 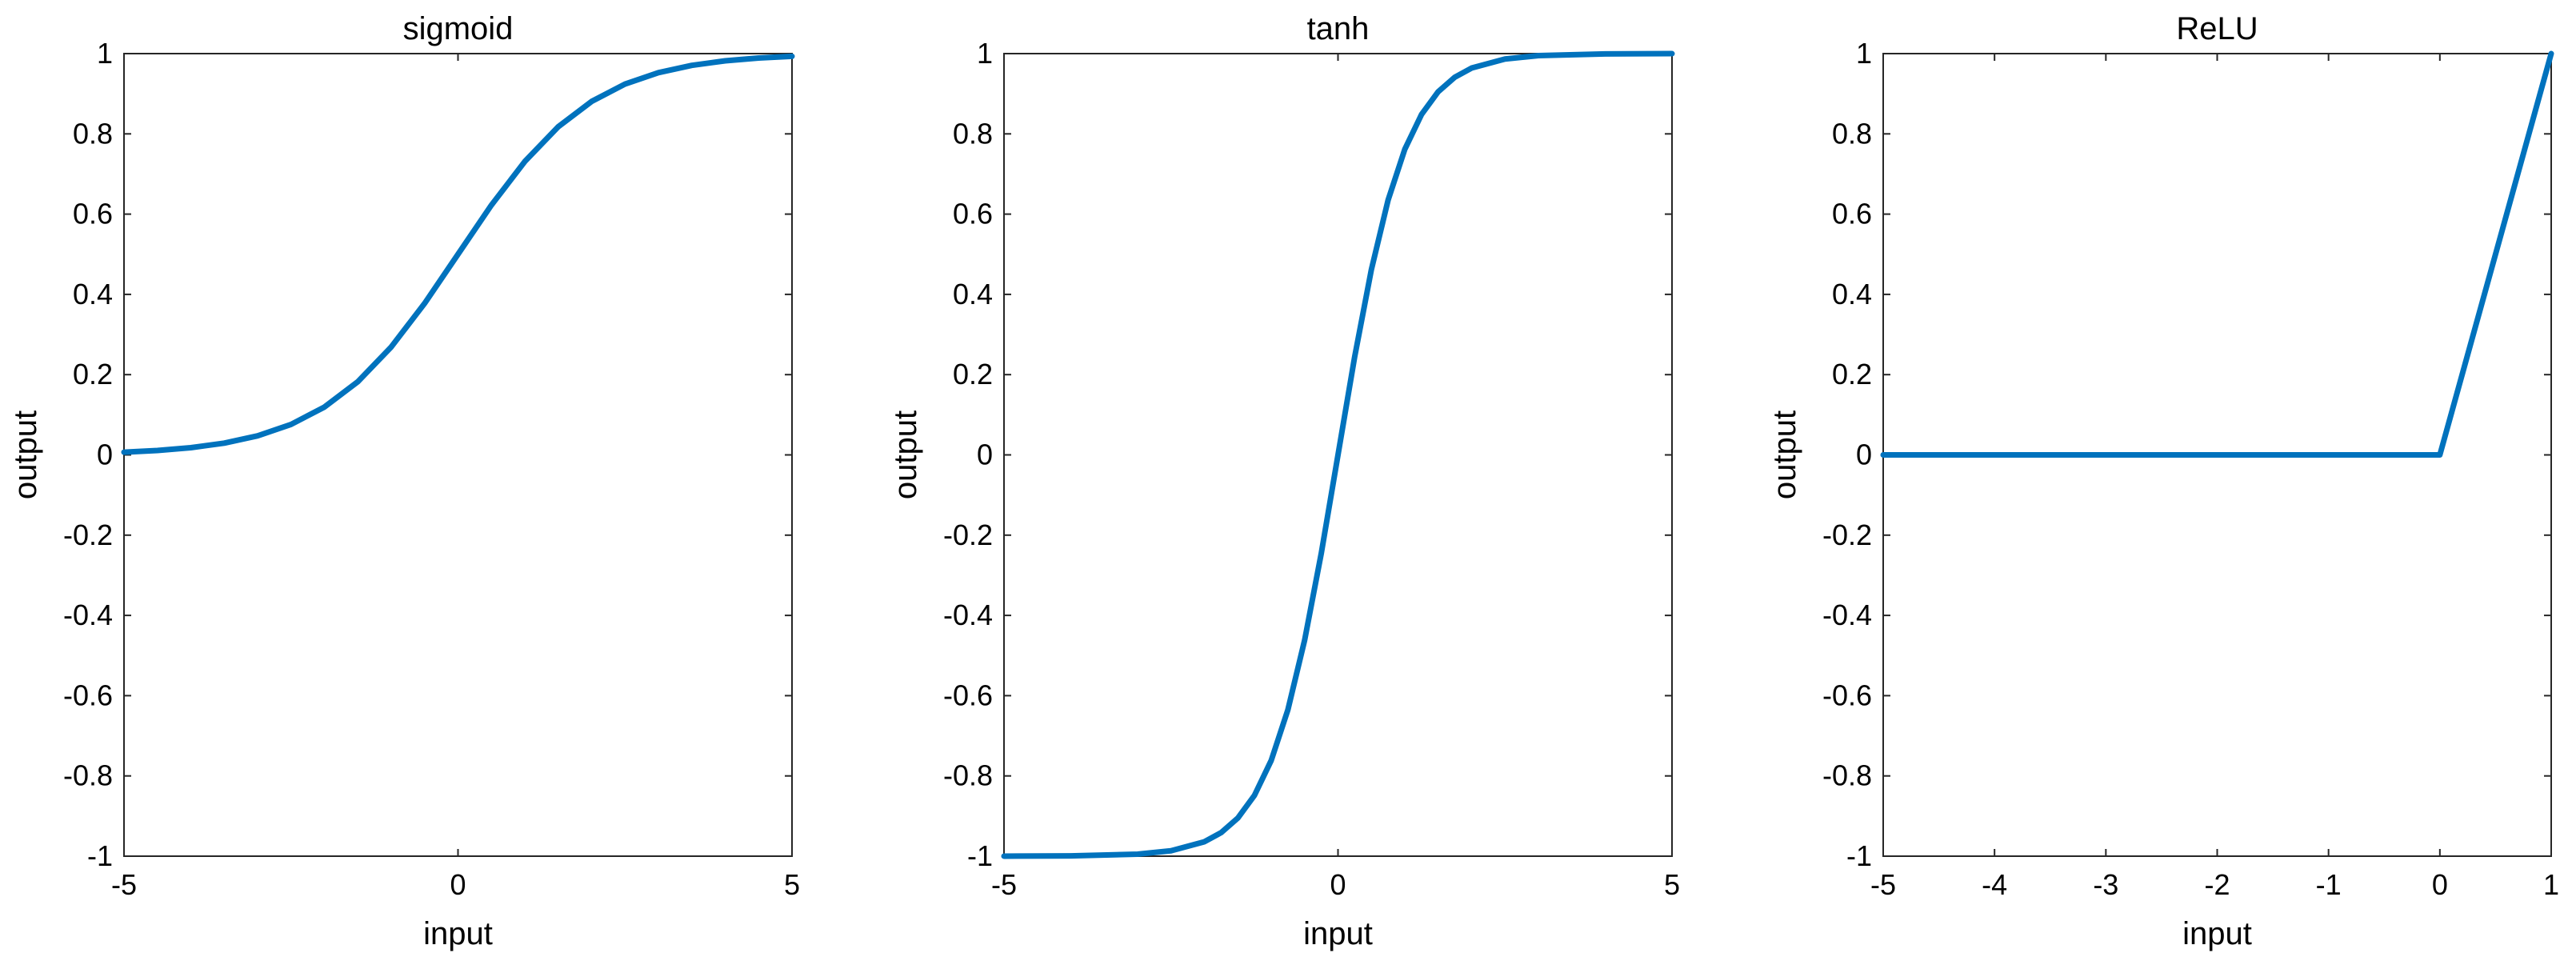 I want to click on chart-title: tanh, so click(x=1338, y=28).